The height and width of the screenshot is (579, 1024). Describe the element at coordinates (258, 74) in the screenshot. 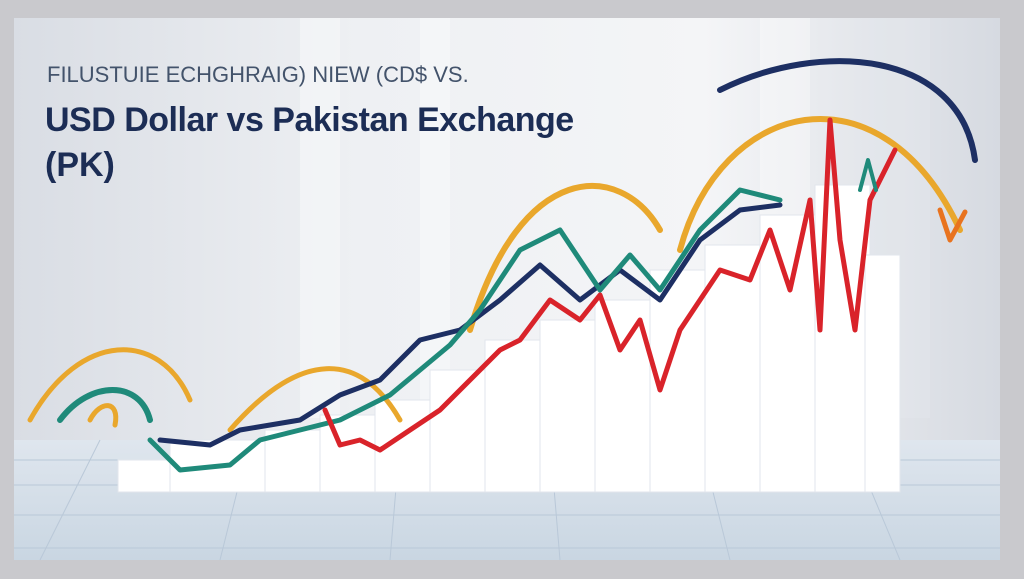

I see `kicker: FILUSTUIE ECHGHRAIG) NIEW (CD$ VS.` at that location.